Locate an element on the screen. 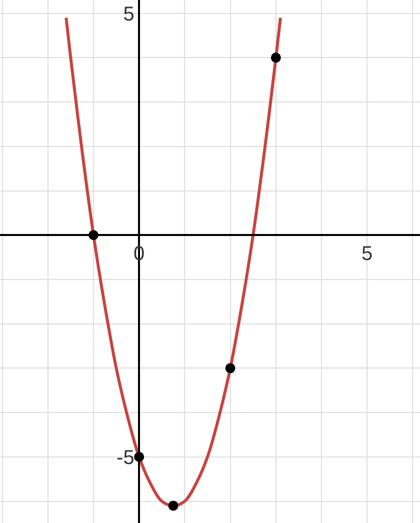  y-tick-label: -5 is located at coordinates (125, 457).